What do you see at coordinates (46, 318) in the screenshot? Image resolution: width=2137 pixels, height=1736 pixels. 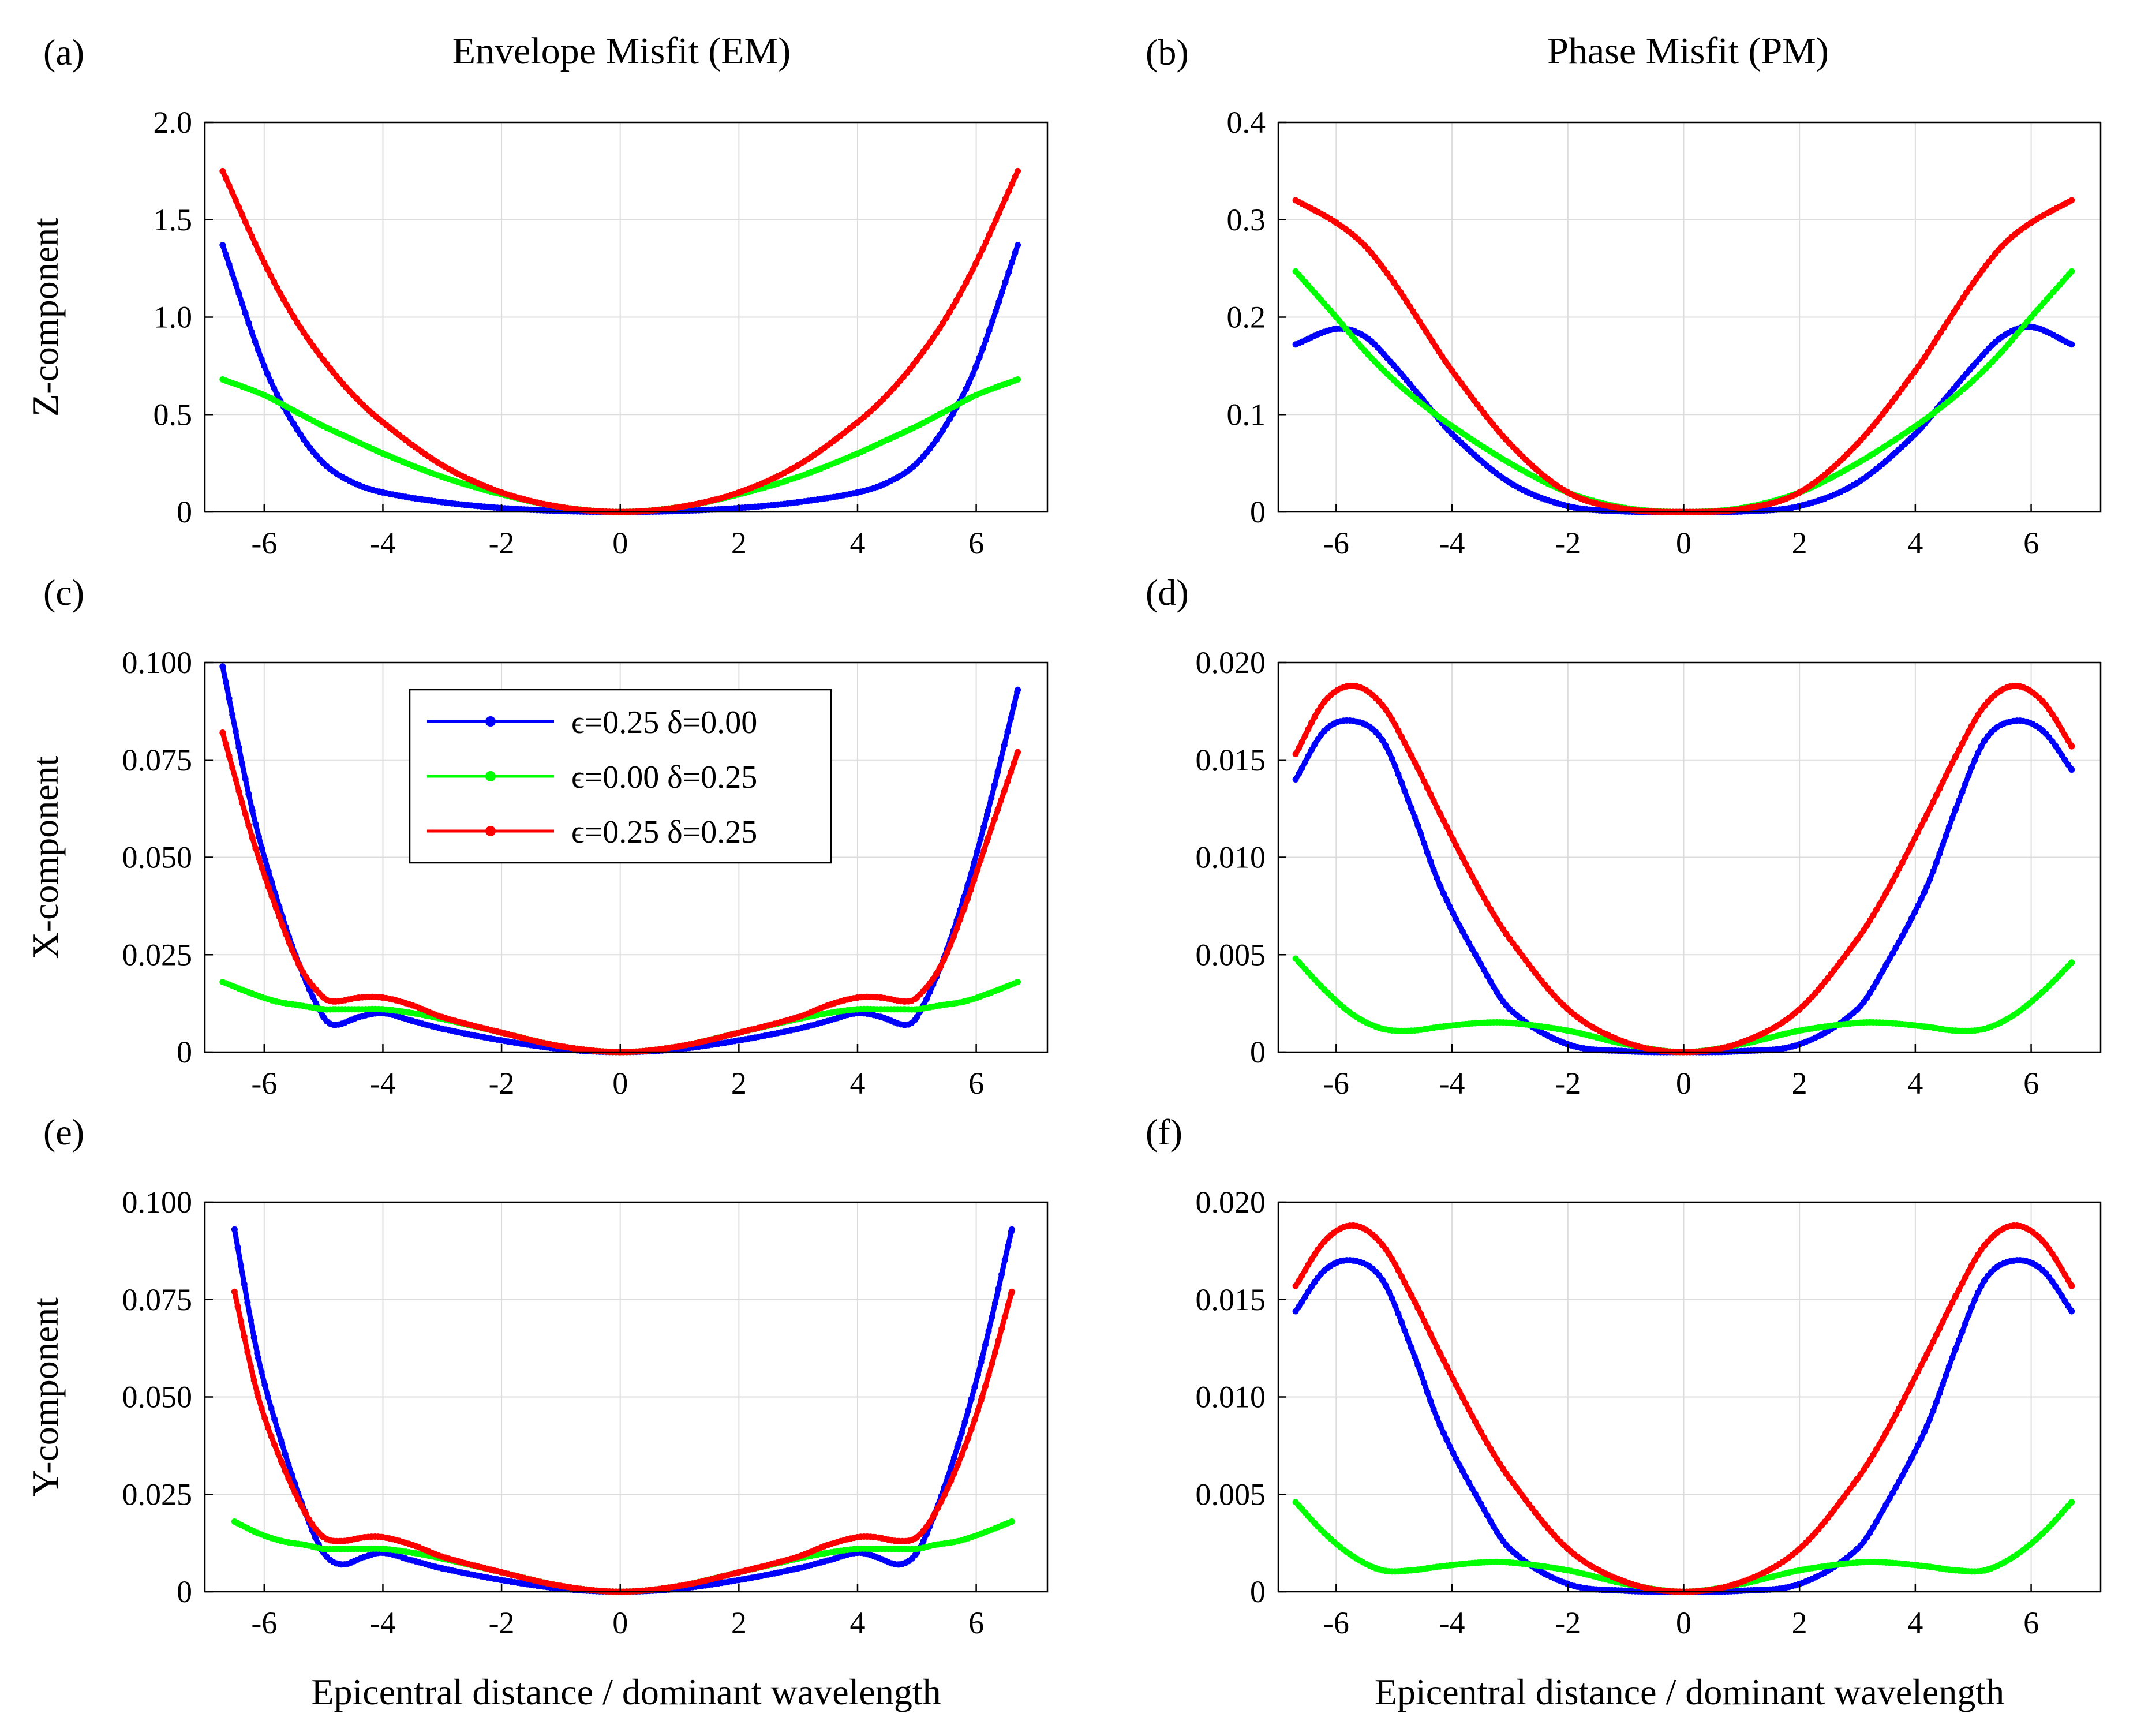 I see `y-axis-label: Z-component` at bounding box center [46, 318].